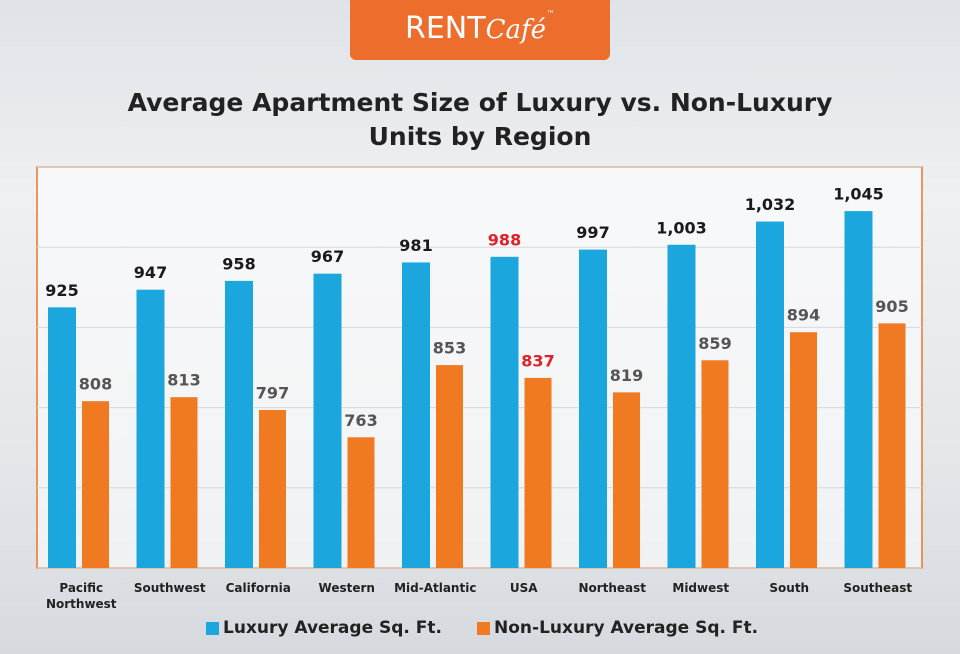 This screenshot has height=654, width=960. I want to click on x-tick-label: USA, so click(523, 588).